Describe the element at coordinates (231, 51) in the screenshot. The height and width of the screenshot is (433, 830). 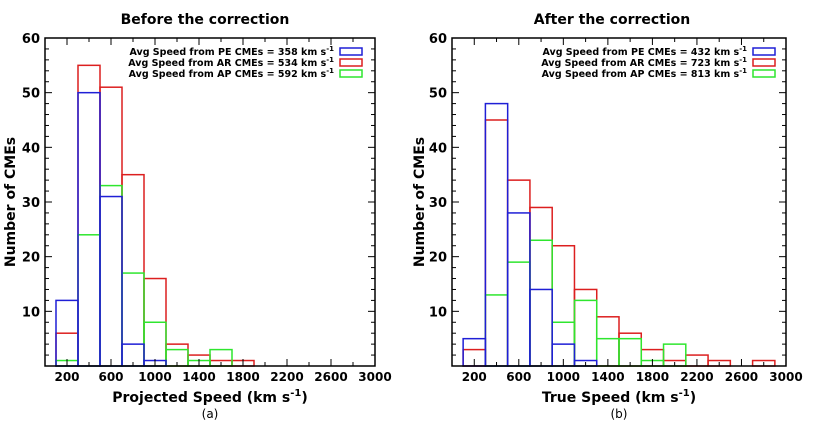
I see `legend-label-pe: Avg Speed from PE CMEs = 358 km s-1` at that location.